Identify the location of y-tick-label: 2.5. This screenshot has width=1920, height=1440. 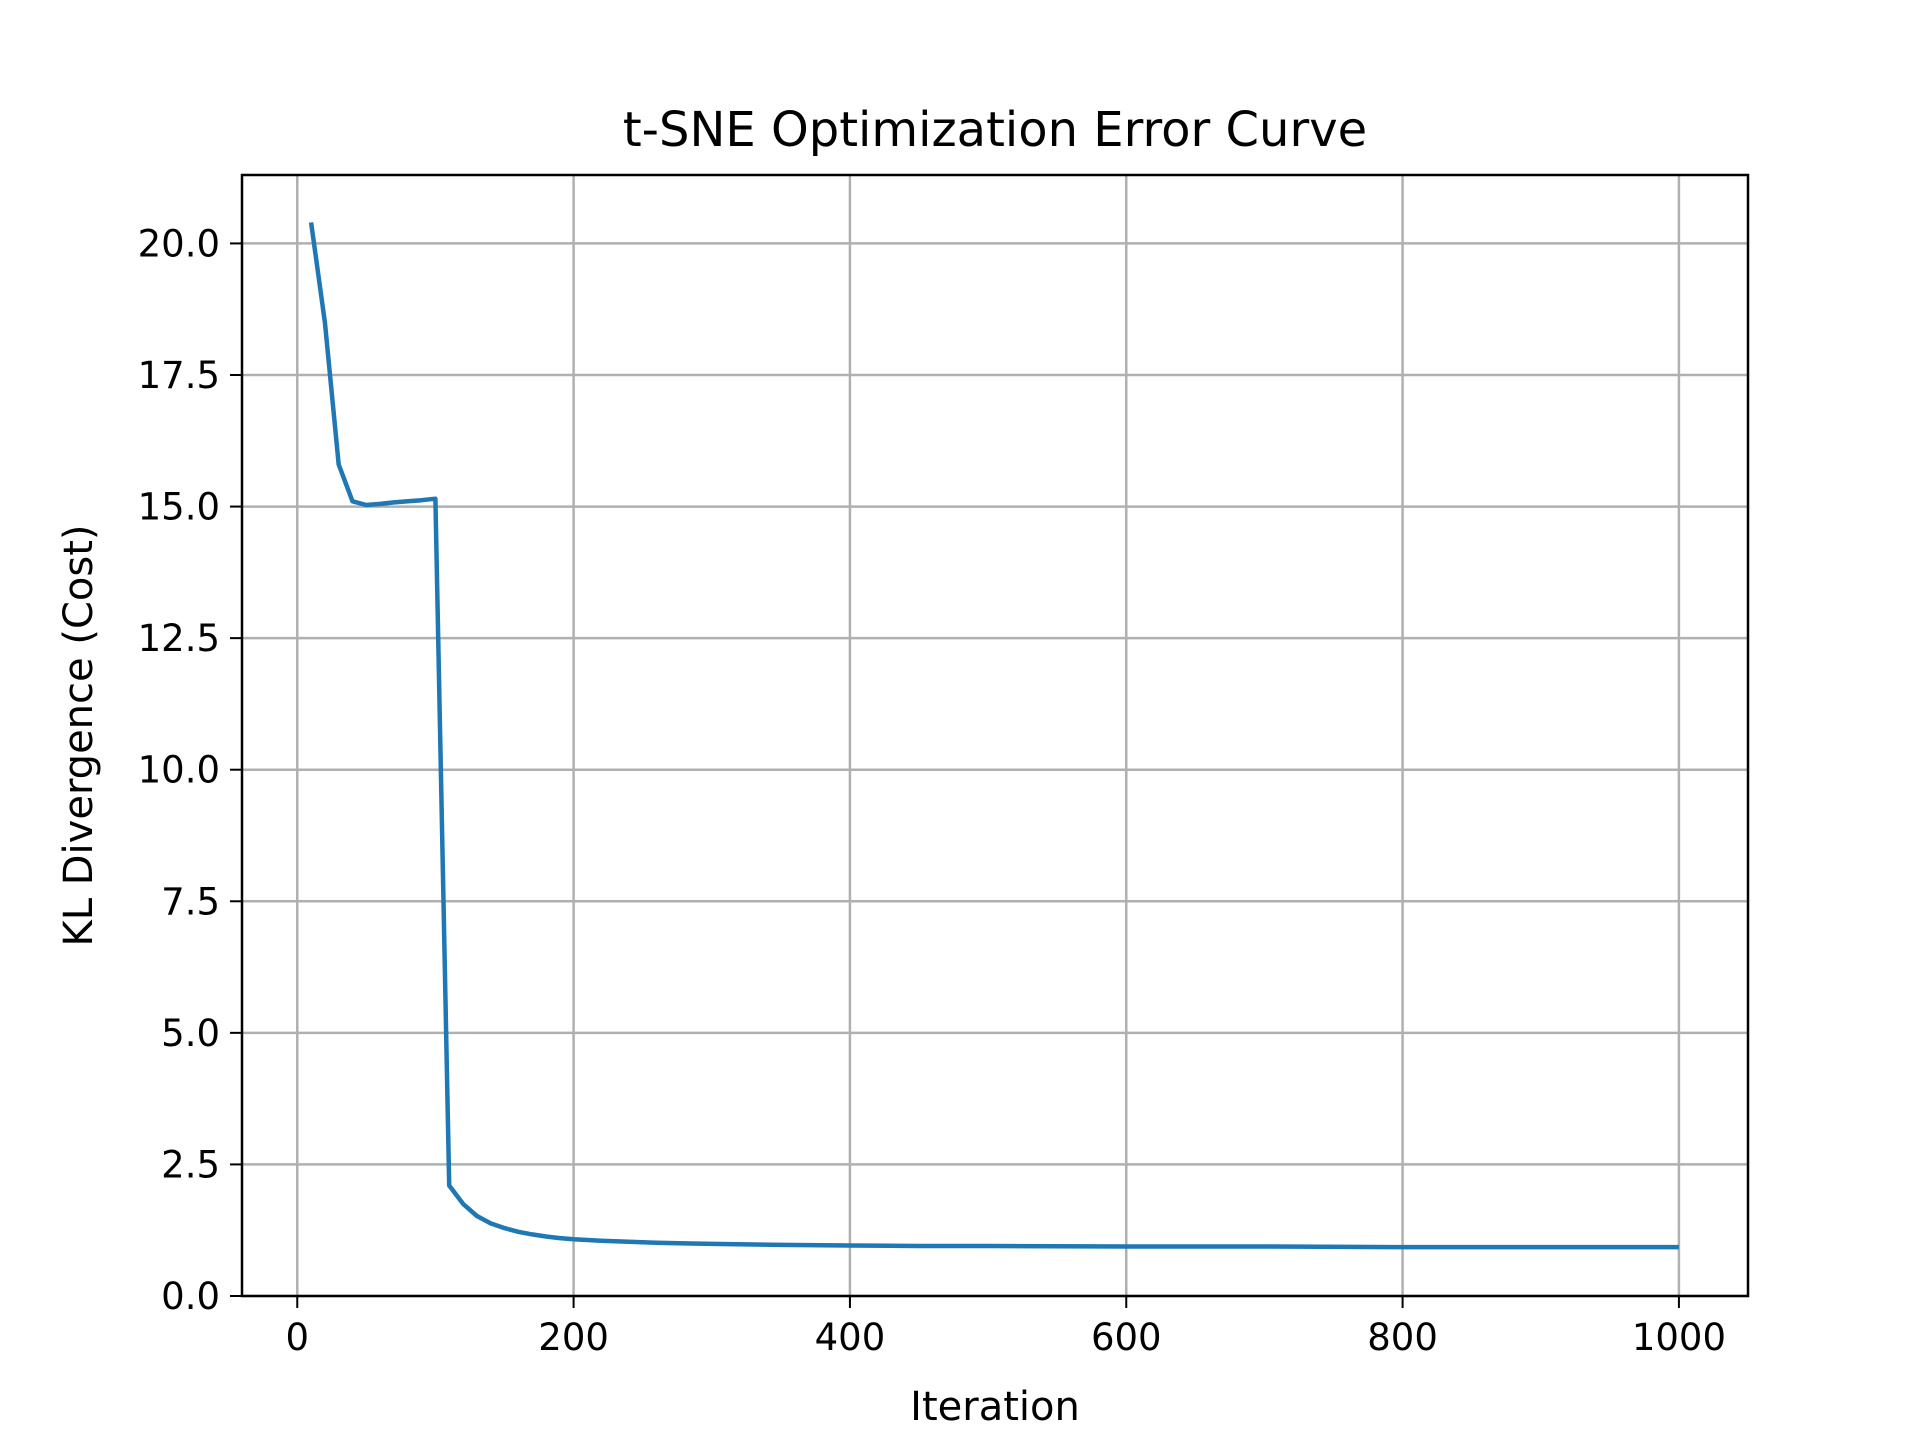
(190, 1164).